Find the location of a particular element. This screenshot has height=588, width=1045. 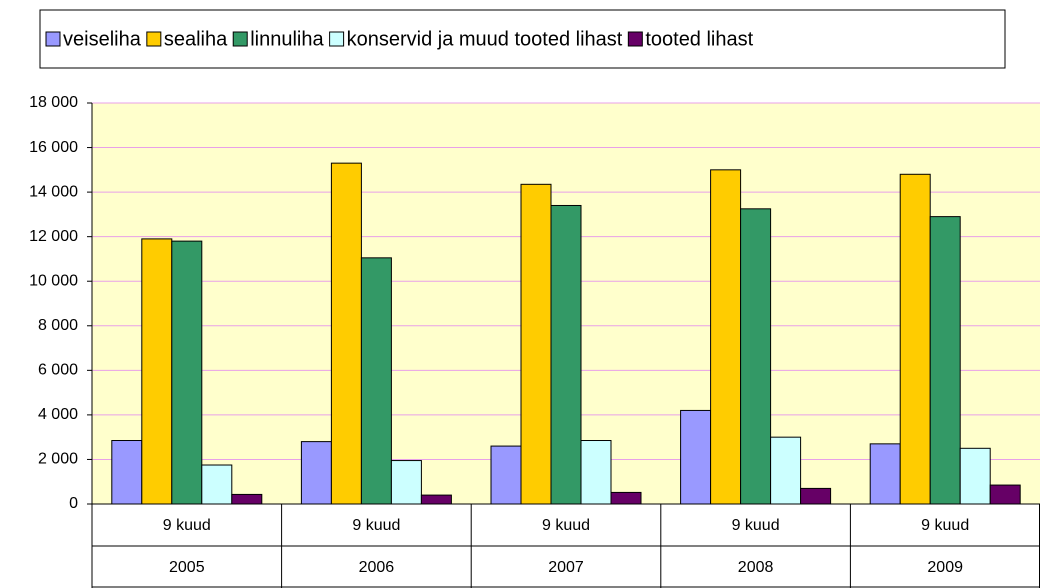

y-tick-label: 0 is located at coordinates (73, 503).